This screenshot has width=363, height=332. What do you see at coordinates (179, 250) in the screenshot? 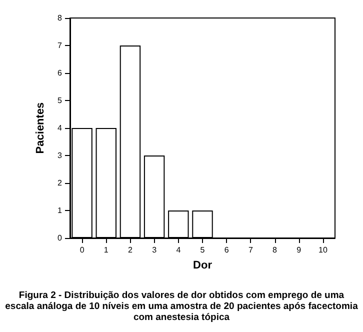
I see `x-tick-label: 4` at bounding box center [179, 250].